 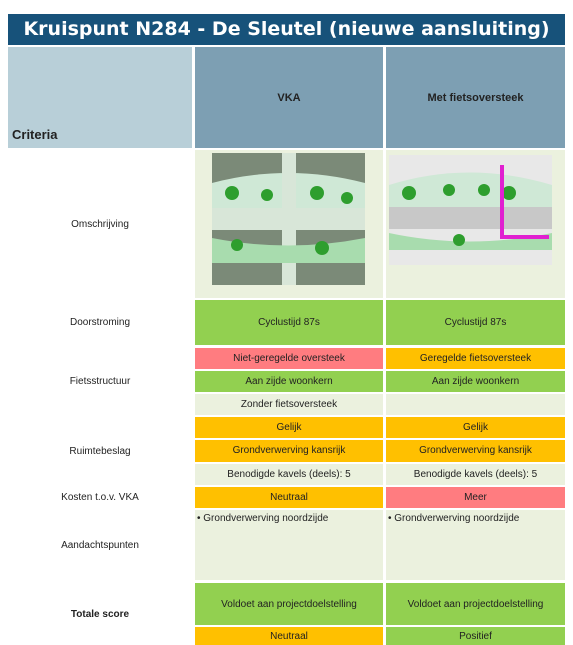 What do you see at coordinates (100, 451) in the screenshot?
I see `row-label: Ruimtebeslag` at bounding box center [100, 451].